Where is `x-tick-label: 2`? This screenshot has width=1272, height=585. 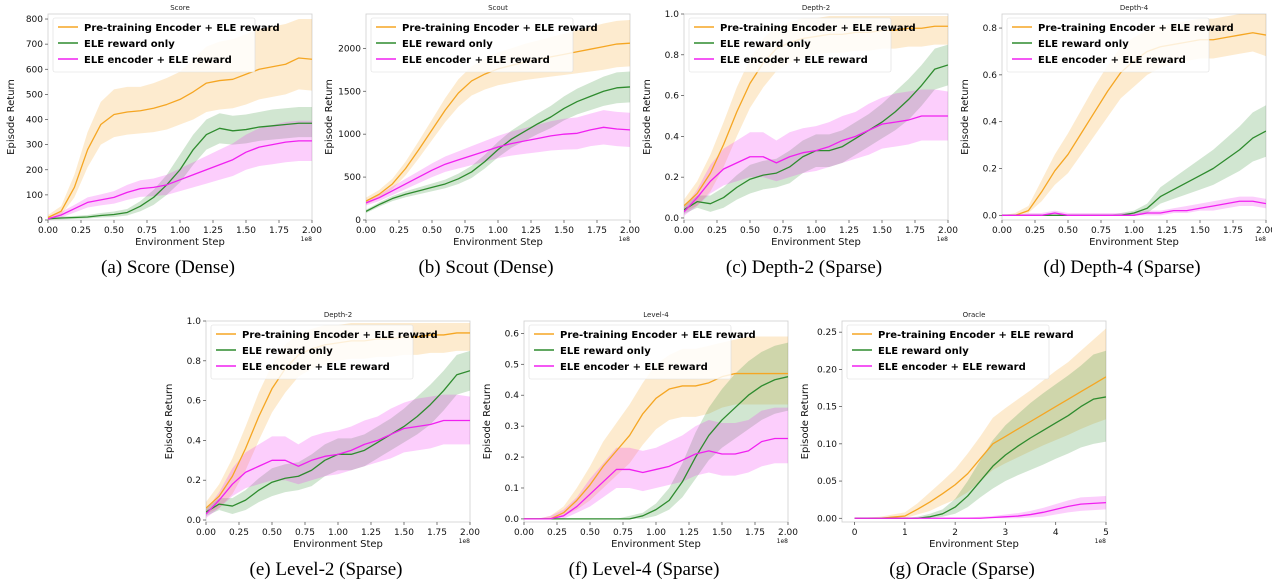
x-tick-label: 2 is located at coordinates (955, 533).